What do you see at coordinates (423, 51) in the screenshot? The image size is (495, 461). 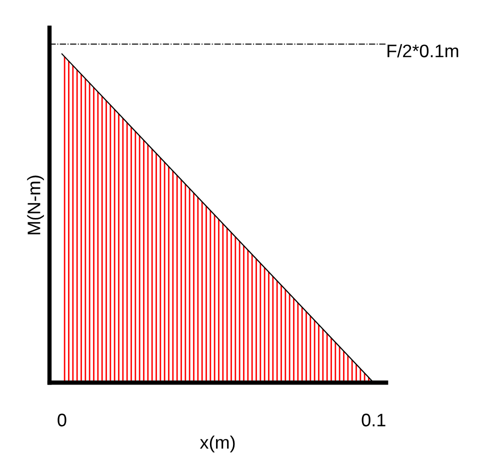 I see `ref-line-label: F/2*0.1m` at bounding box center [423, 51].